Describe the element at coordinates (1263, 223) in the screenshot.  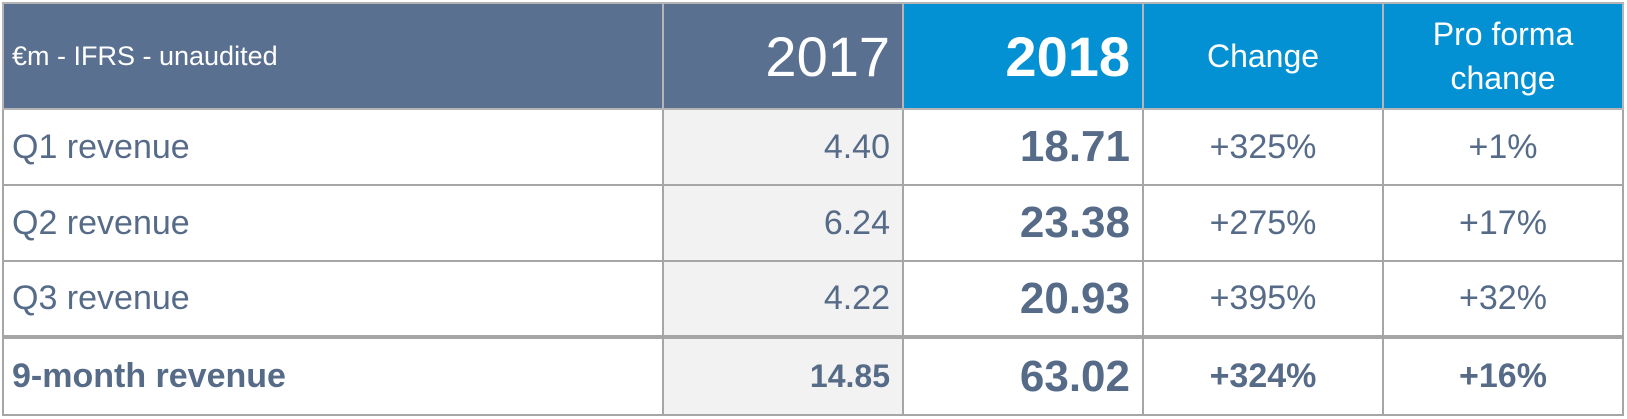
I see `value-change: +275%` at that location.